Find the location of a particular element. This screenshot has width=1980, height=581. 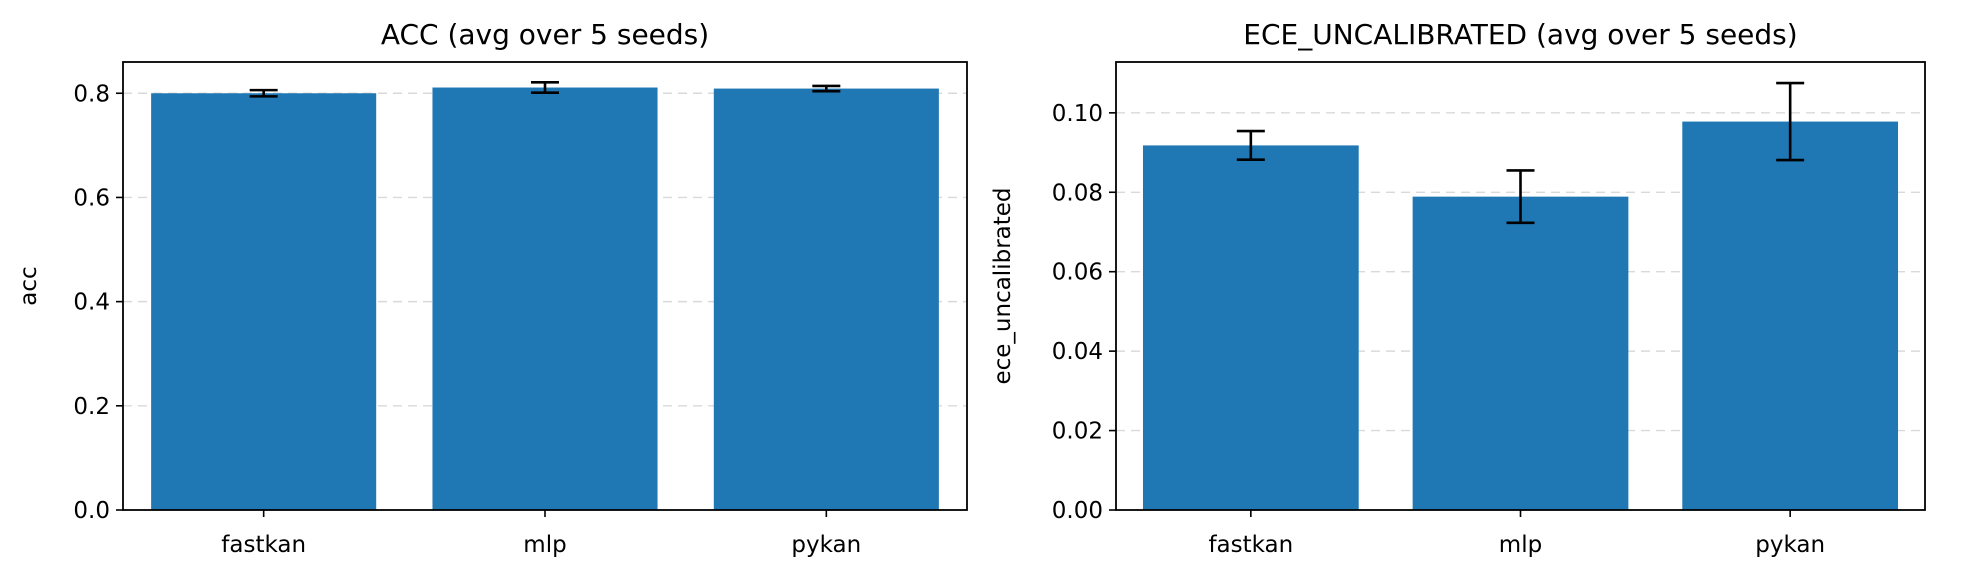

y-axis-label: ece_uncalibrated is located at coordinates (1003, 285).